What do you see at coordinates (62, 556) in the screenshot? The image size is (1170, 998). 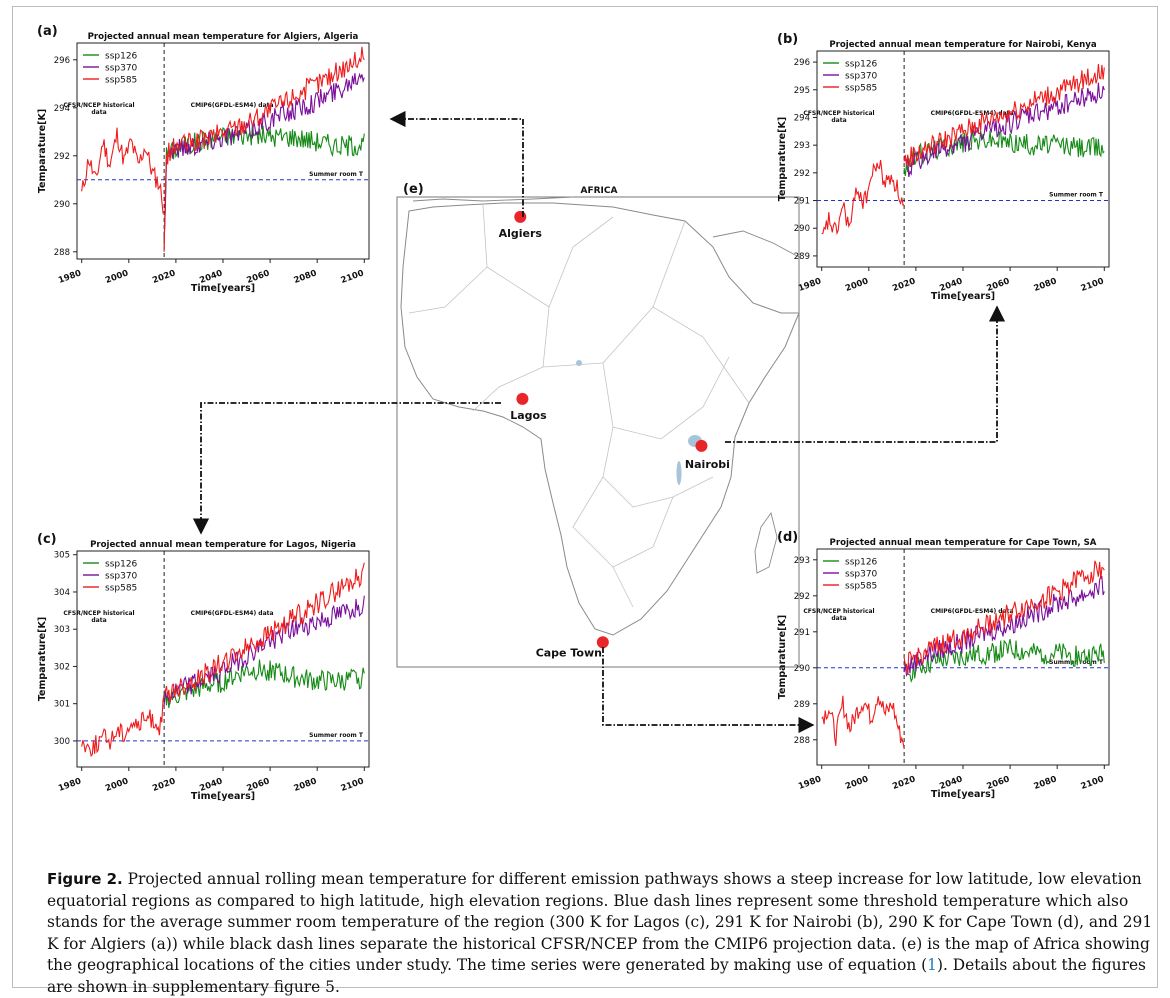 I see `y-tick-label: 305` at bounding box center [62, 556].